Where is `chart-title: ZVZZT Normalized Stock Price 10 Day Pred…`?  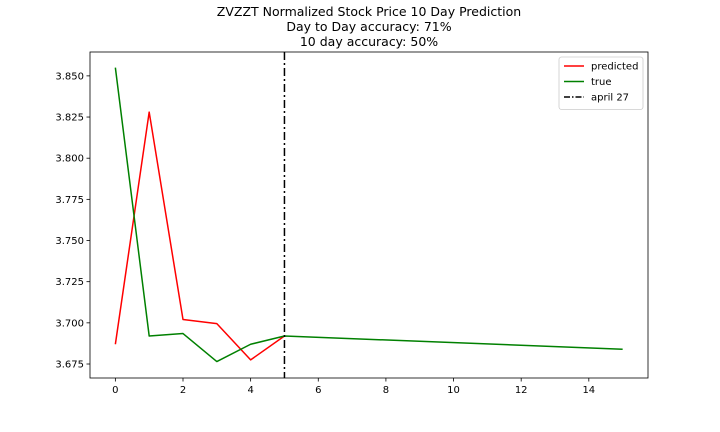
chart-title: ZVZZT Normalized Stock Price 10 Day Pred… is located at coordinates (369, 26).